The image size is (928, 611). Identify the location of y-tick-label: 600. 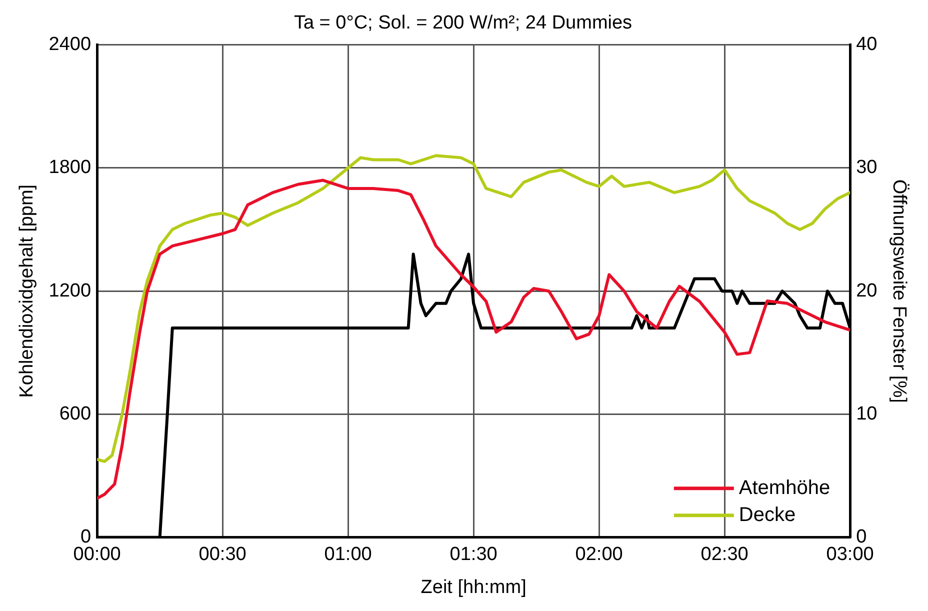
(75, 413).